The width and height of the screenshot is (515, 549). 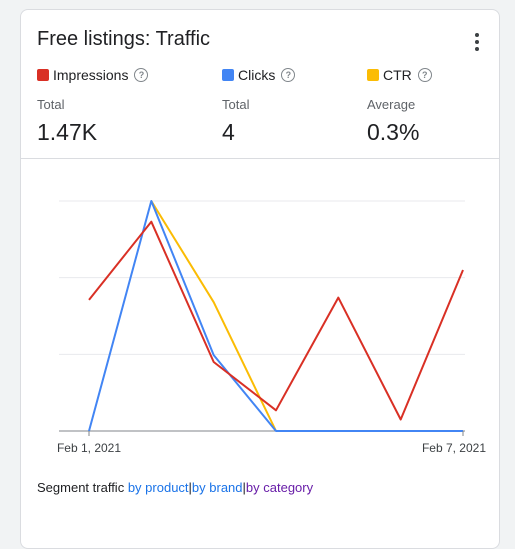 What do you see at coordinates (81, 487) in the screenshot?
I see `segment-label: Segment traffic` at bounding box center [81, 487].